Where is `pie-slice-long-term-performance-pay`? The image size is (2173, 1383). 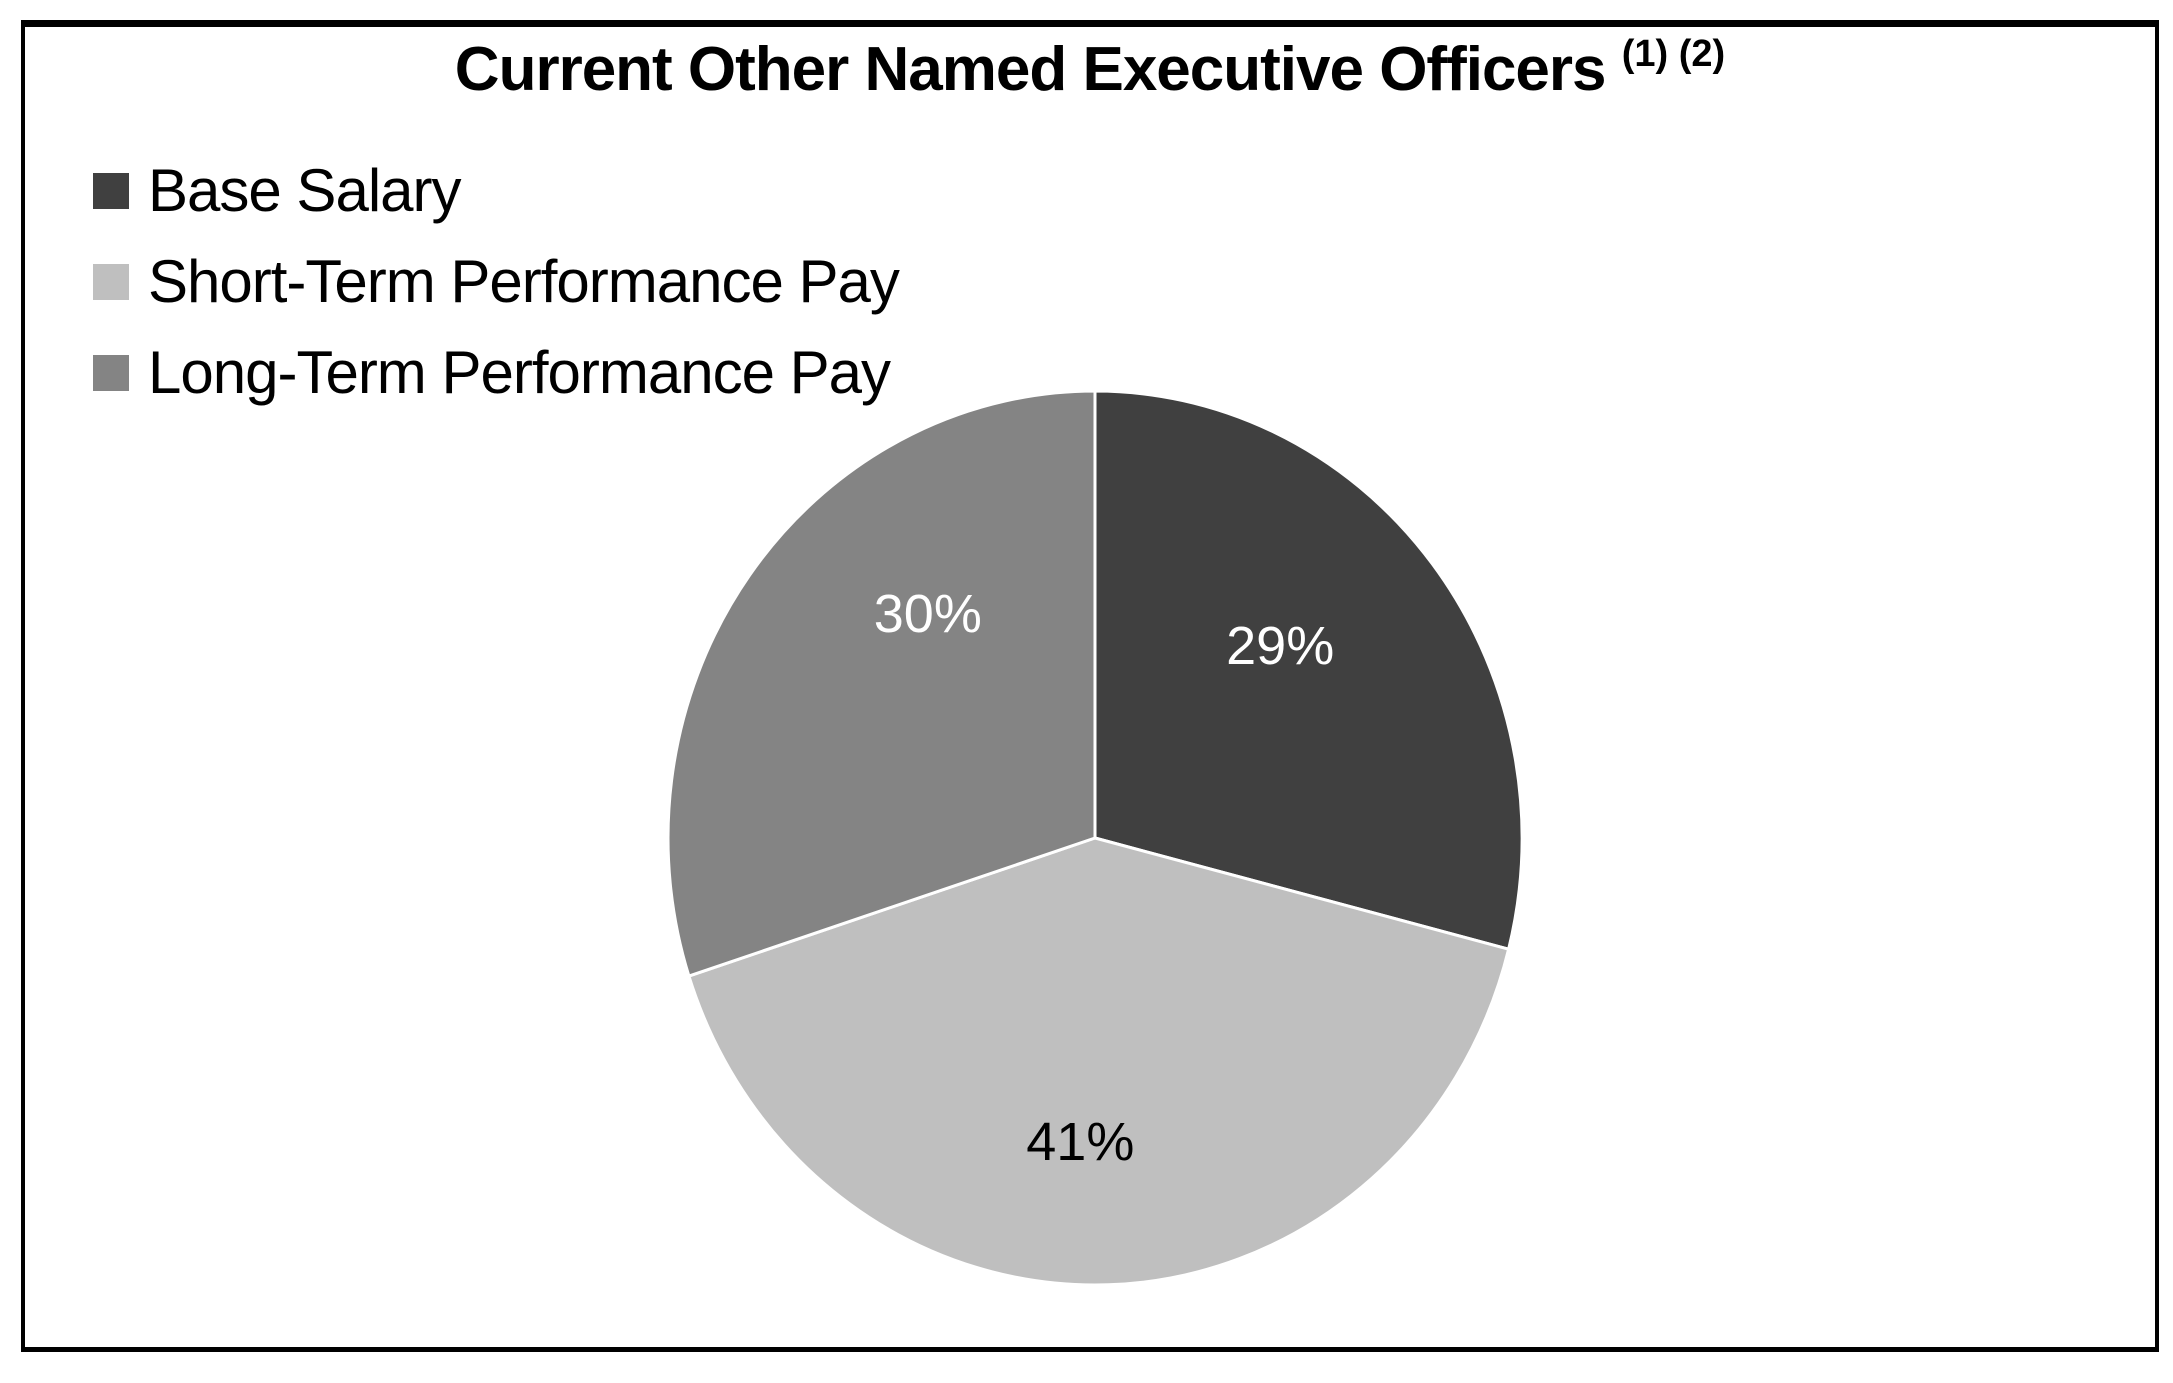
pie-slice-long-term-performance-pay is located at coordinates (881, 683).